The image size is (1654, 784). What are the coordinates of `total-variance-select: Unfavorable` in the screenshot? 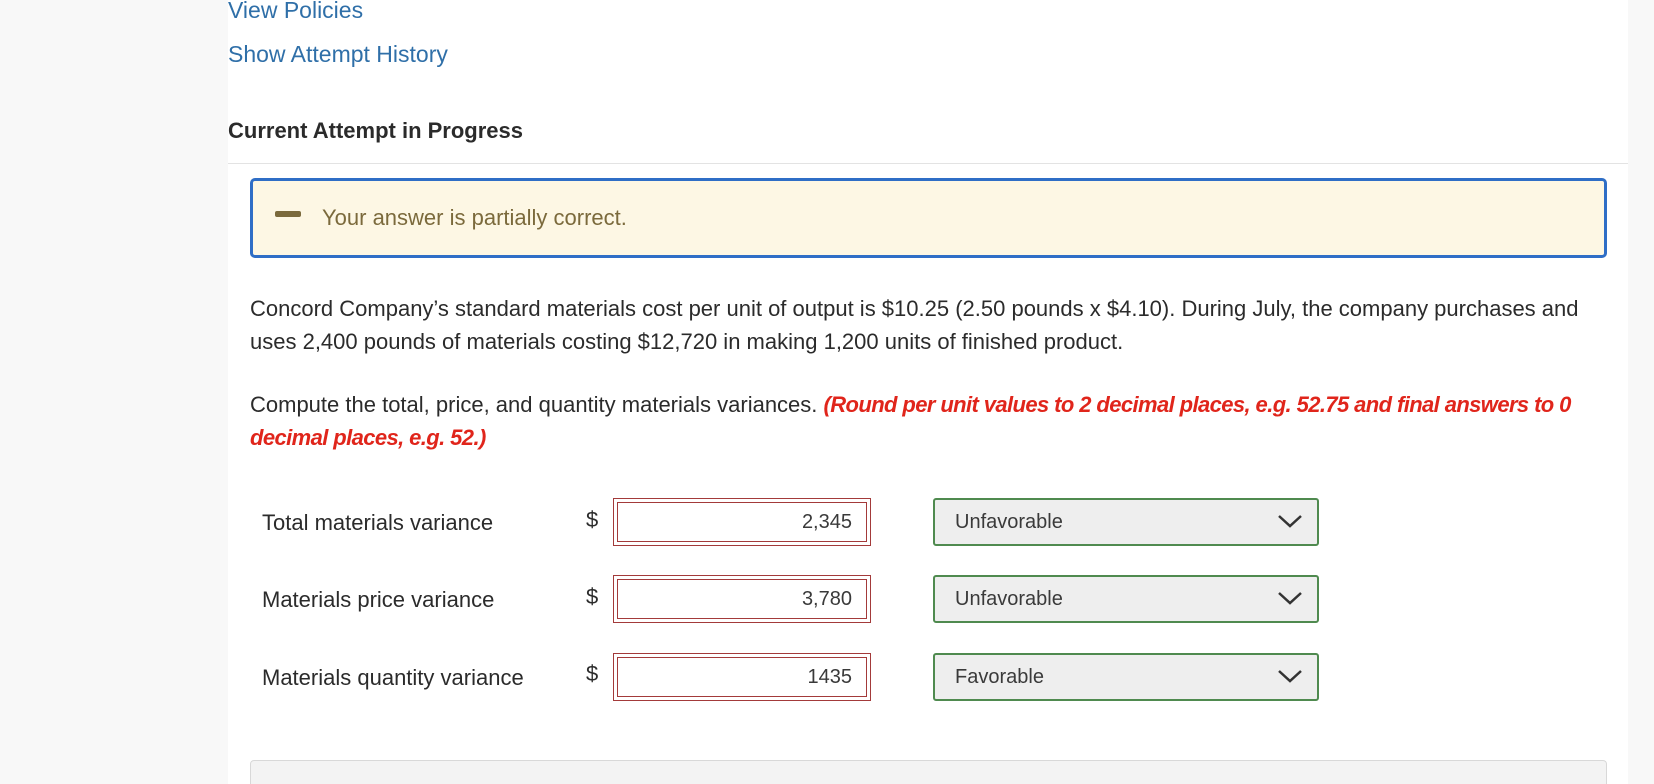 It's located at (1126, 522).